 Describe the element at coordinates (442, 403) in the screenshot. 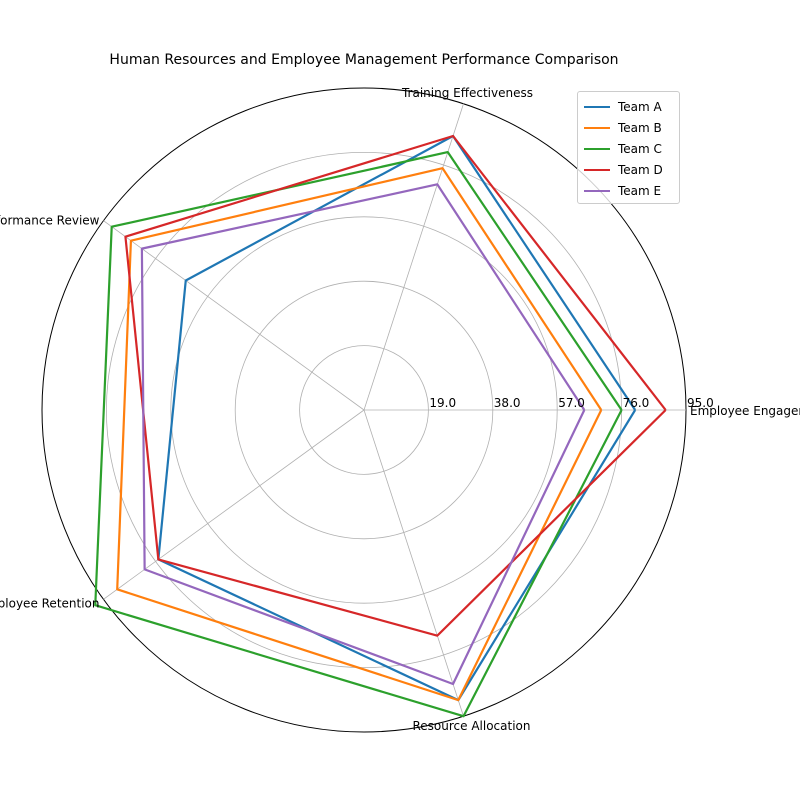

I see `radial-tick-label: 19.0` at that location.